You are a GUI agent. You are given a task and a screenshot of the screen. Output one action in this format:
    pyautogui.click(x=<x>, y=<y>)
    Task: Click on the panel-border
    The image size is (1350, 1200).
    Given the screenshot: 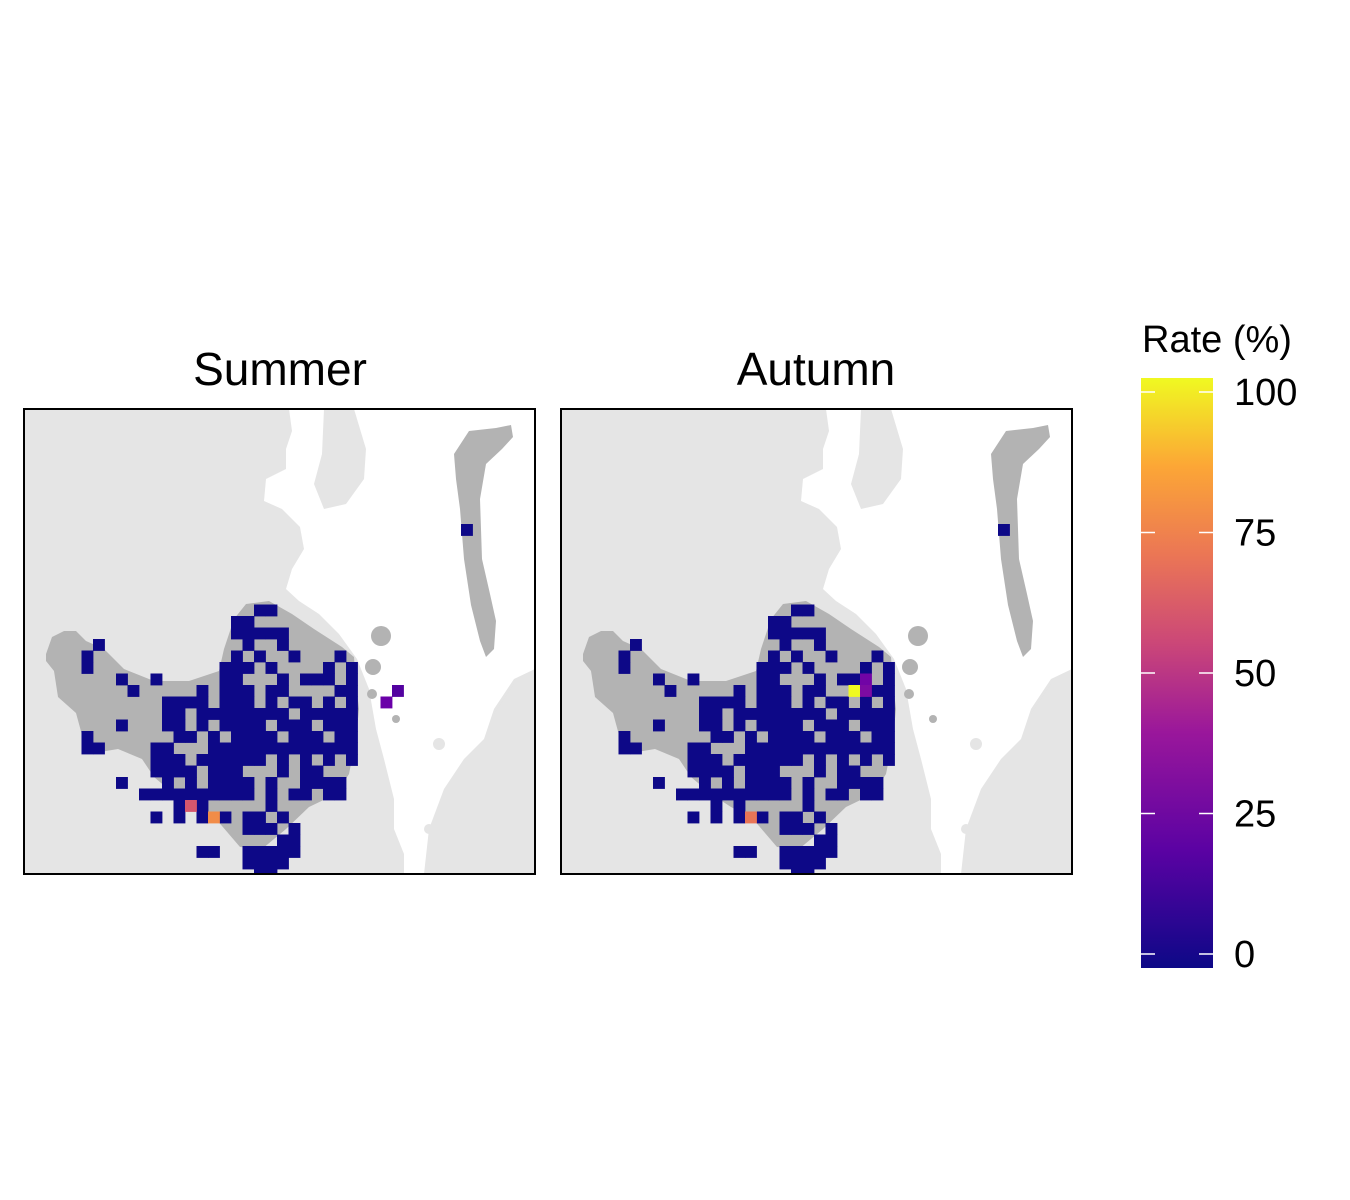 What is the action you would take?
    pyautogui.click(x=816, y=641)
    